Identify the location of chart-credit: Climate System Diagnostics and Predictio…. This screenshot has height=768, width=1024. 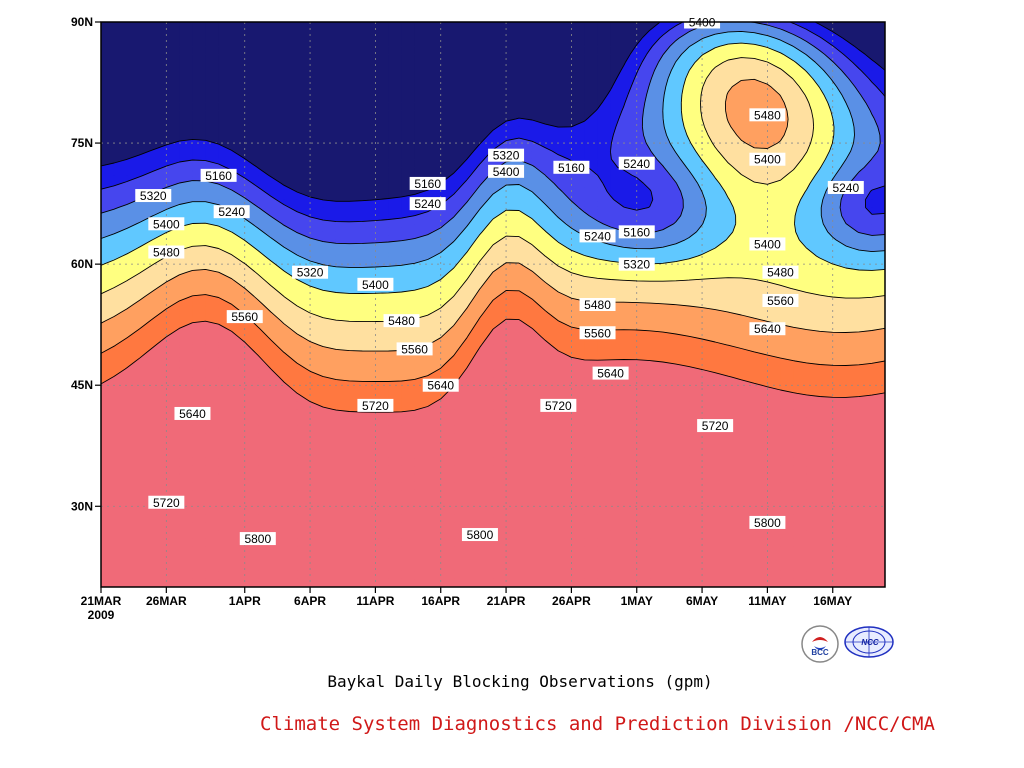
(597, 724).